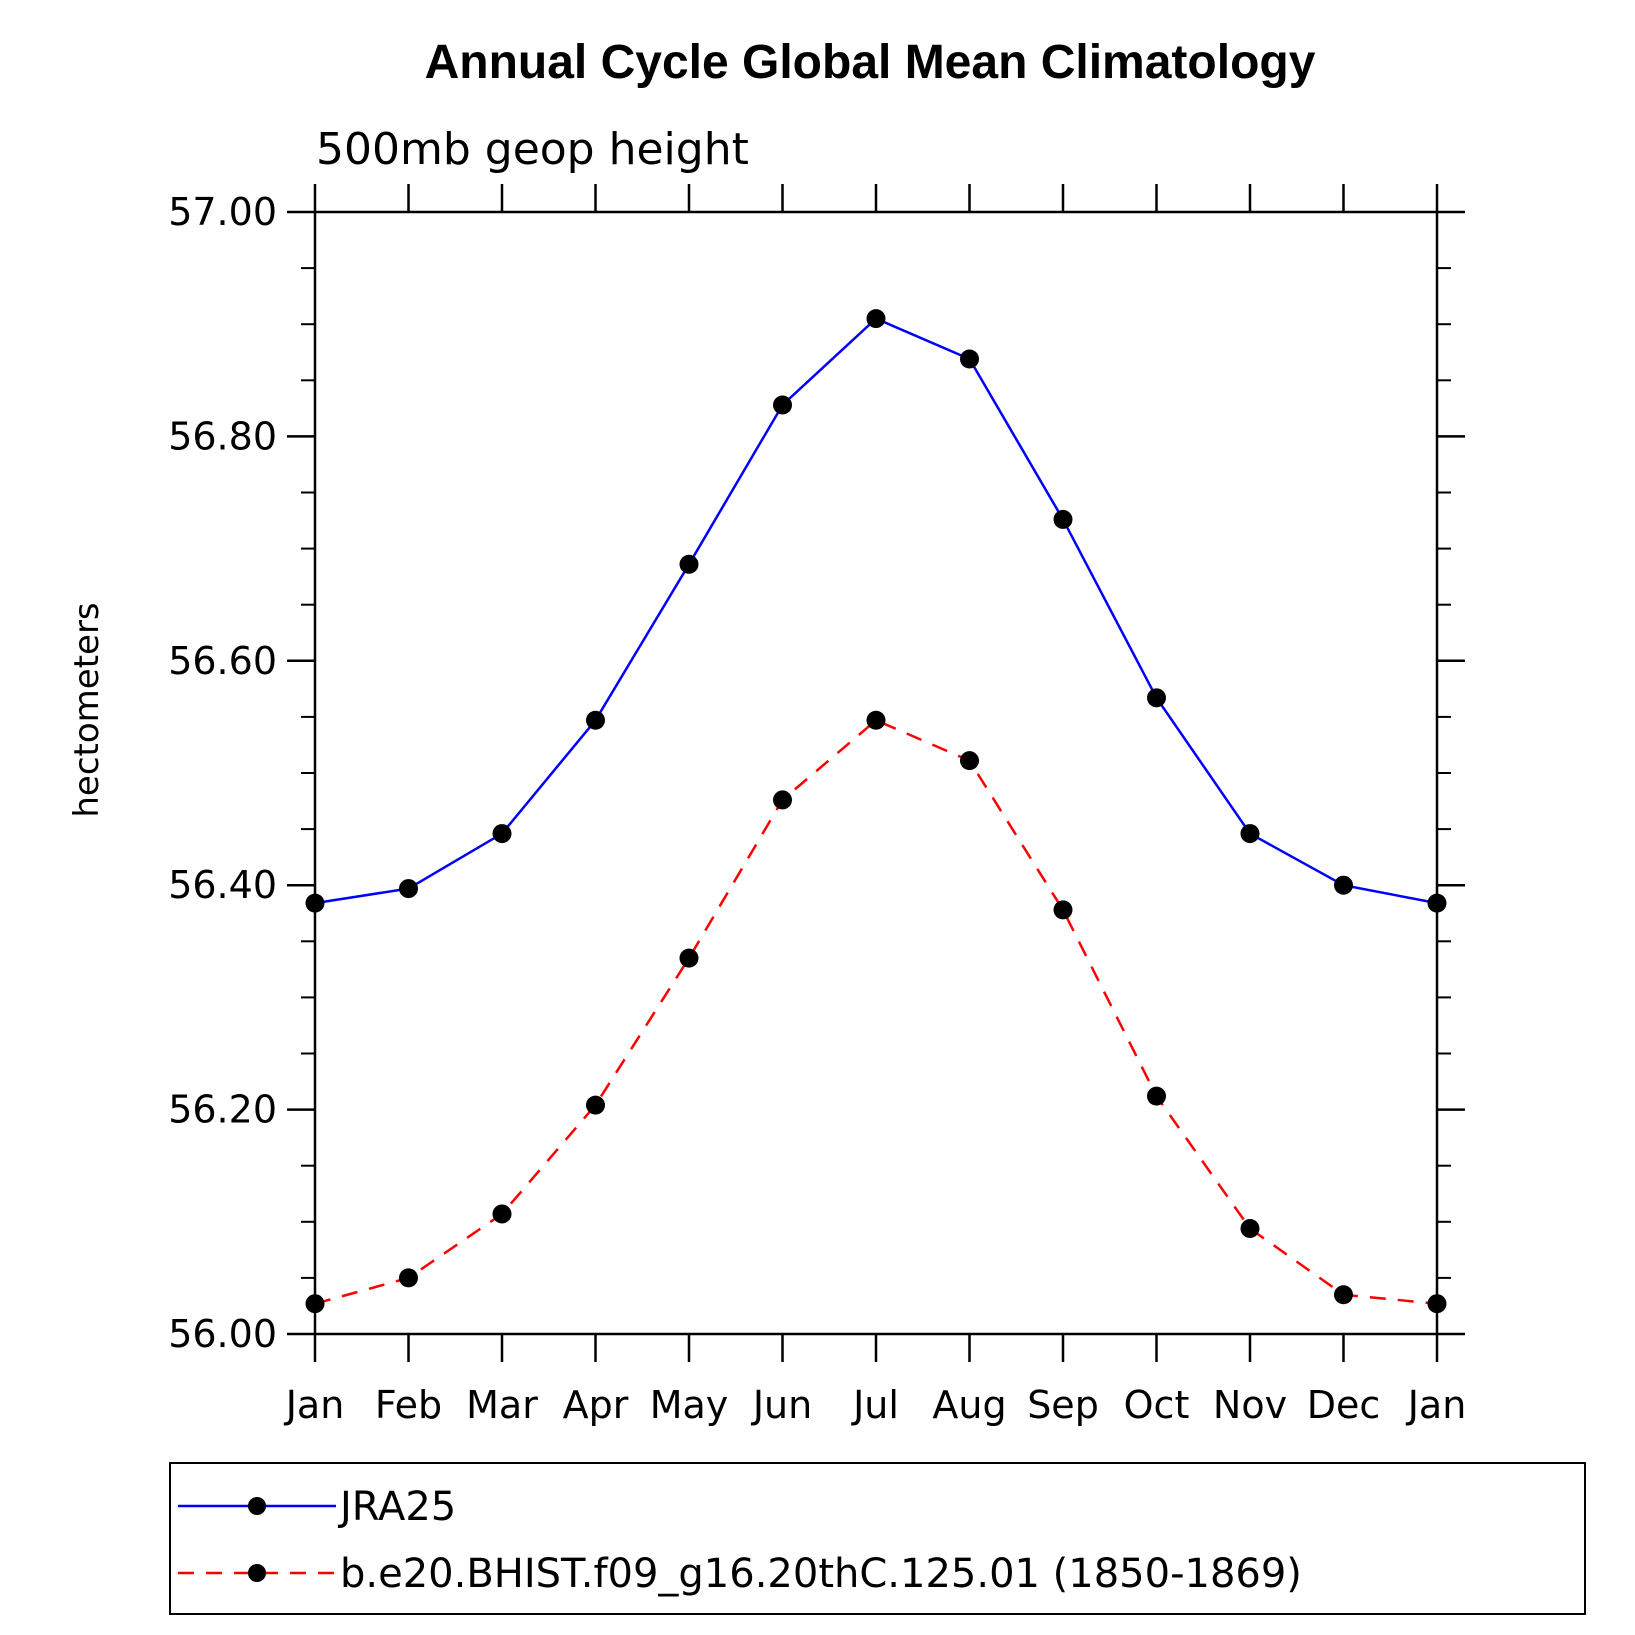 Image resolution: width=1635 pixels, height=1635 pixels. What do you see at coordinates (257, 1573) in the screenshot?
I see `legend-series-2-marker` at bounding box center [257, 1573].